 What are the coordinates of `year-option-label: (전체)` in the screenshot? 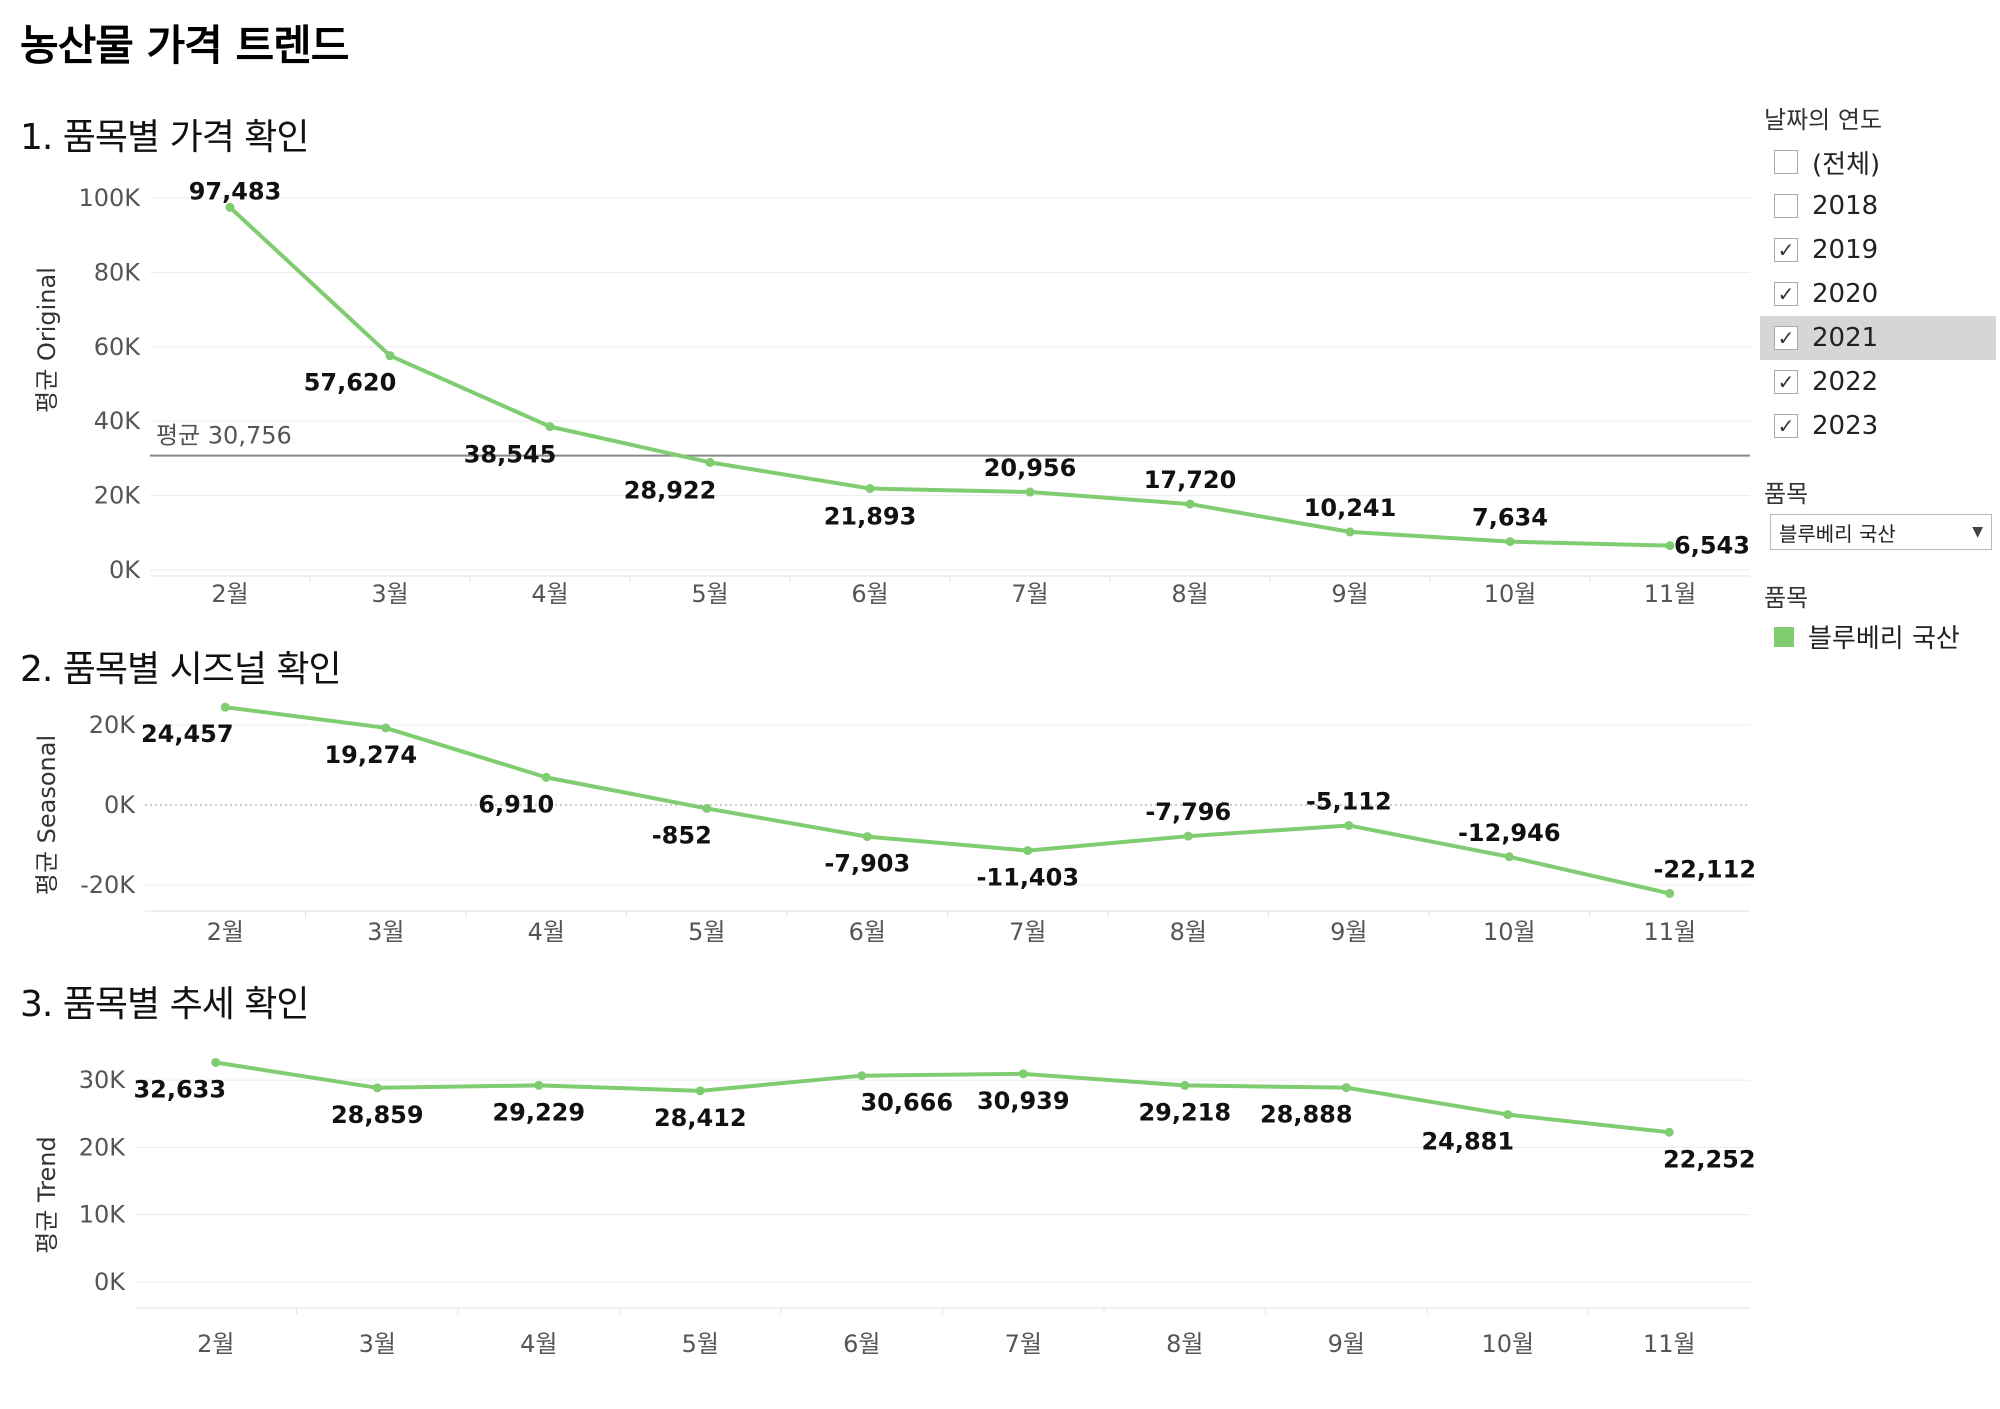 It's located at (1846, 164).